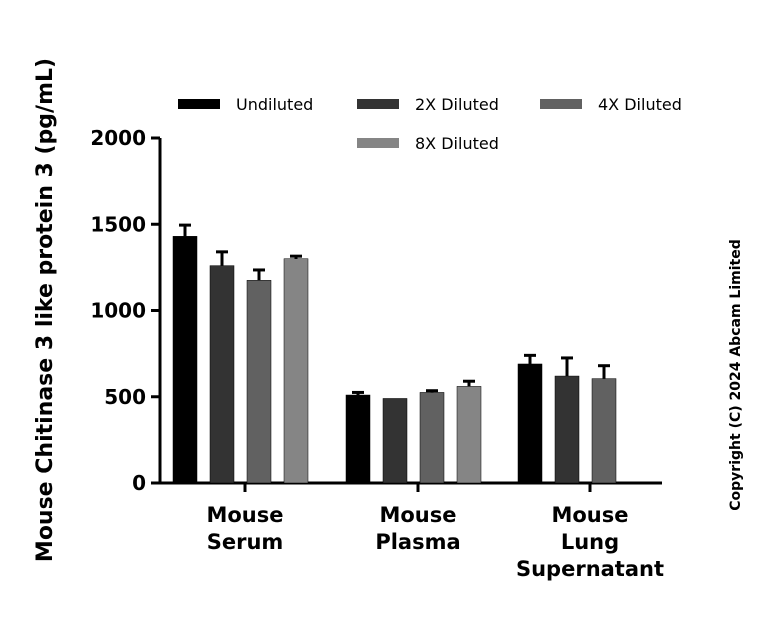  What do you see at coordinates (417, 542) in the screenshot?
I see `x-tick-label: Plasma` at bounding box center [417, 542].